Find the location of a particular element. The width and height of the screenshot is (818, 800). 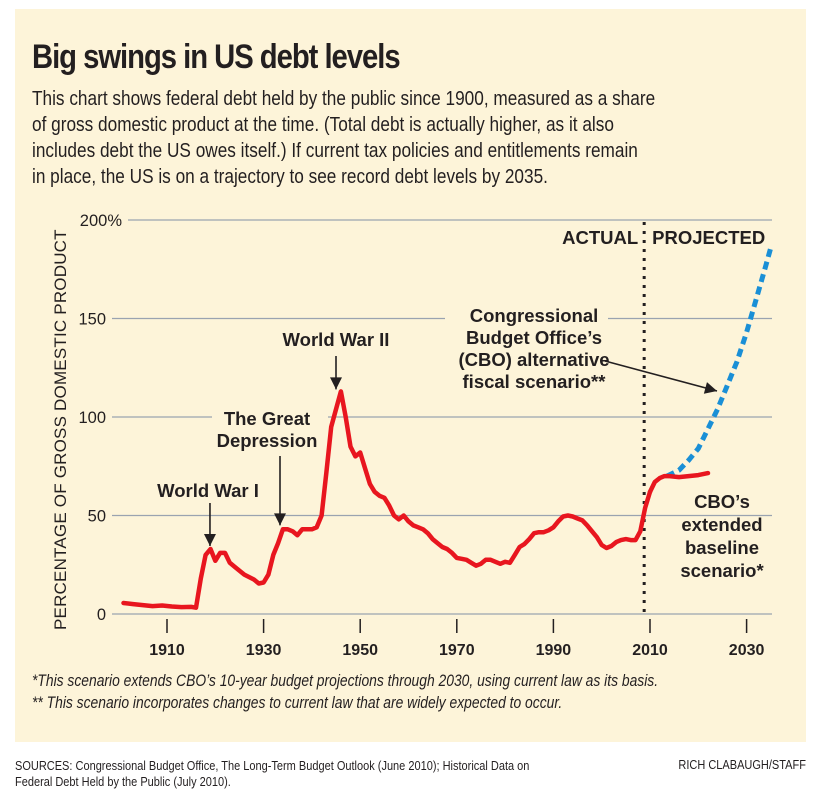

x-tick-label: 1990 is located at coordinates (554, 650).